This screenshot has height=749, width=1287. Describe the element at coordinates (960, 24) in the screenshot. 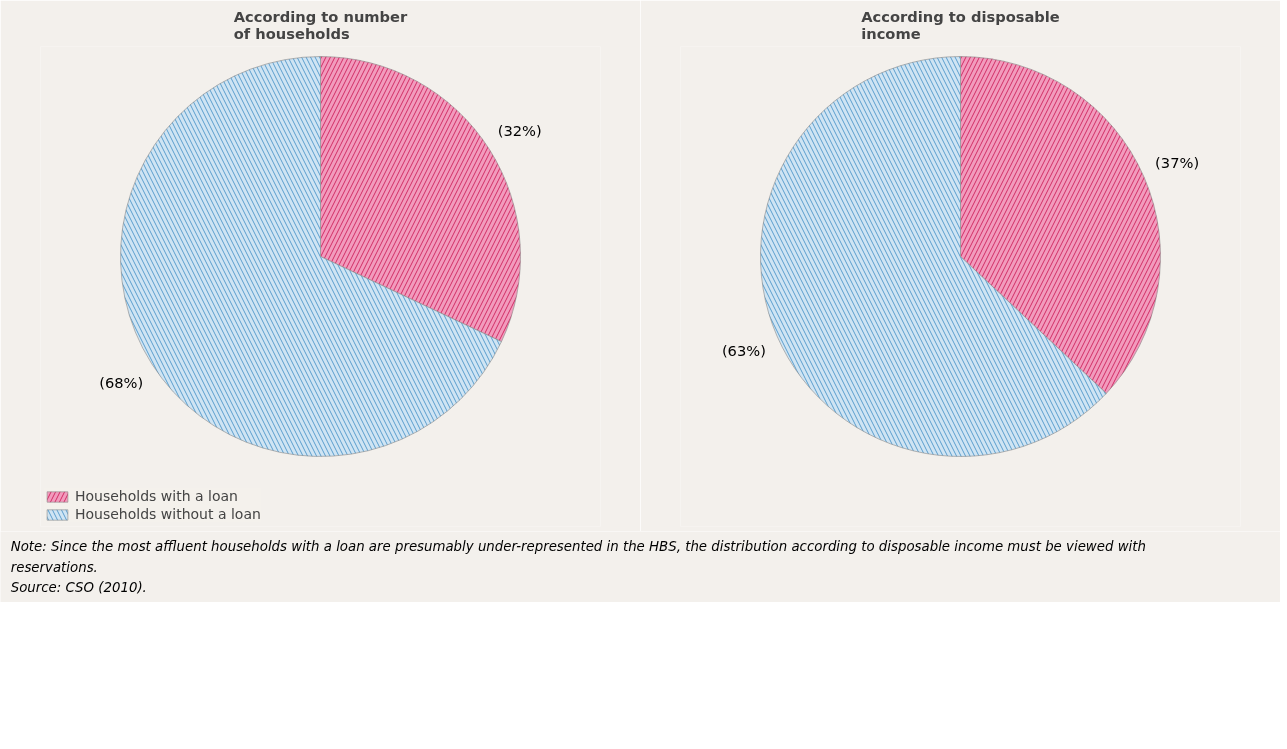

I see `chart-title: According to disposable income` at that location.